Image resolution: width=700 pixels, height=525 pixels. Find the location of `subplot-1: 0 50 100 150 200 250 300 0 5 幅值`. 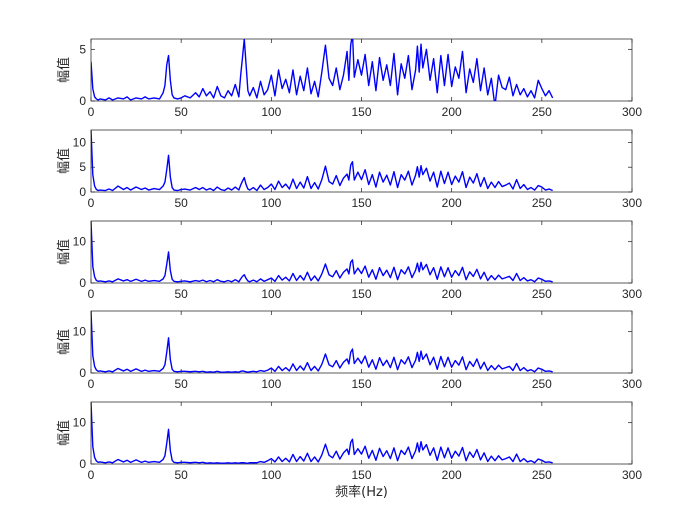

subplot-1: 0 50 100 150 200 250 300 0 5 幅值 is located at coordinates (349, 78).